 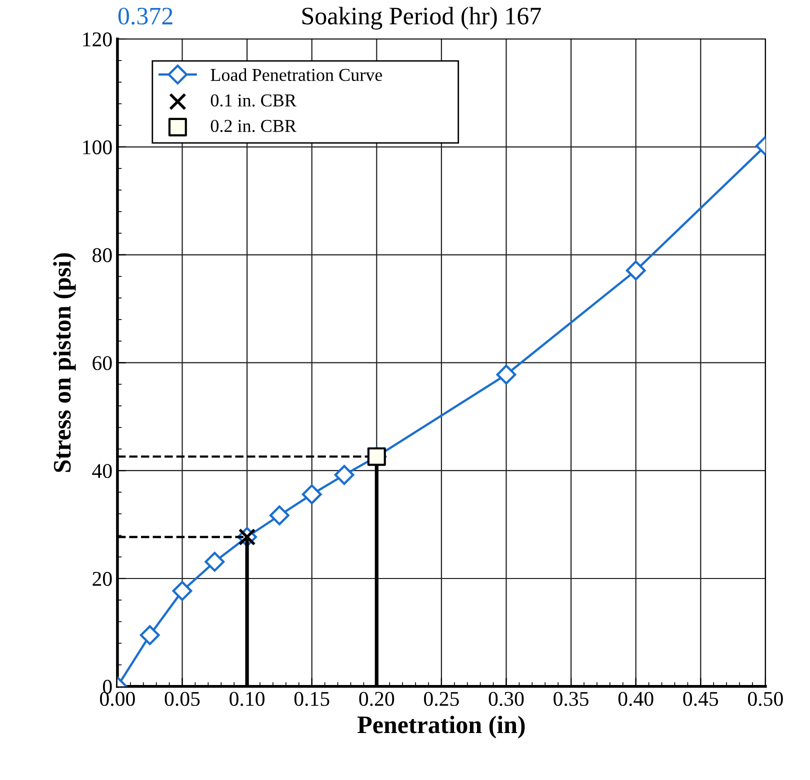 What do you see at coordinates (571, 699) in the screenshot?
I see `x-tick-label: 0.35` at bounding box center [571, 699].